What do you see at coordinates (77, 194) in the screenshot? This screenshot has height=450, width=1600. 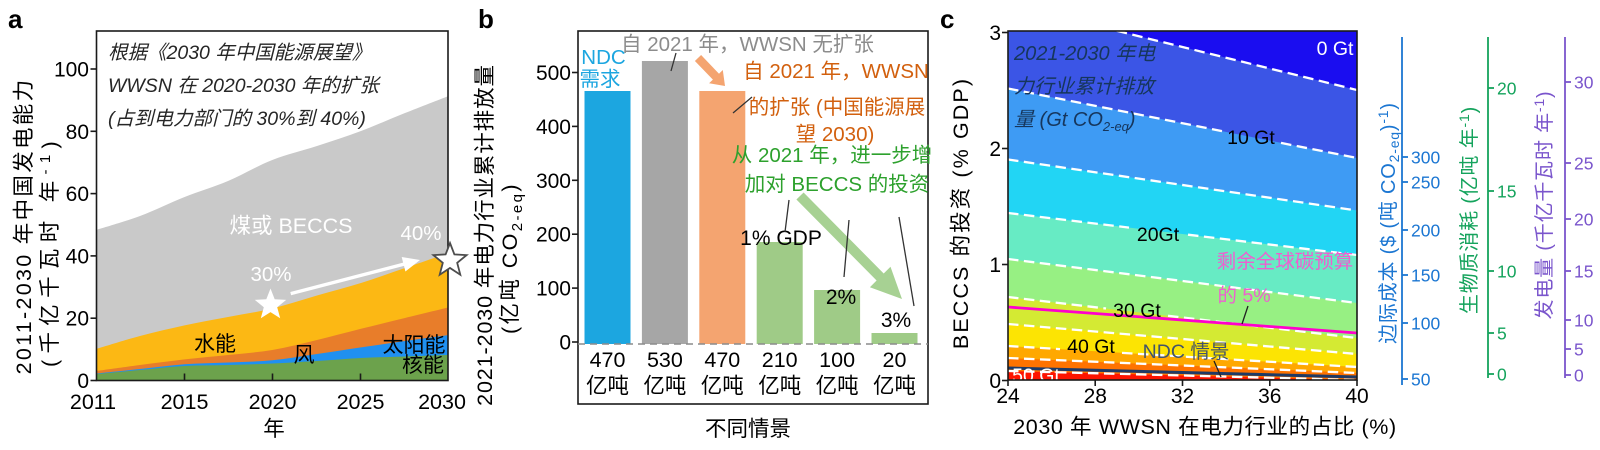 I see `svg-text: 60` at bounding box center [77, 194].